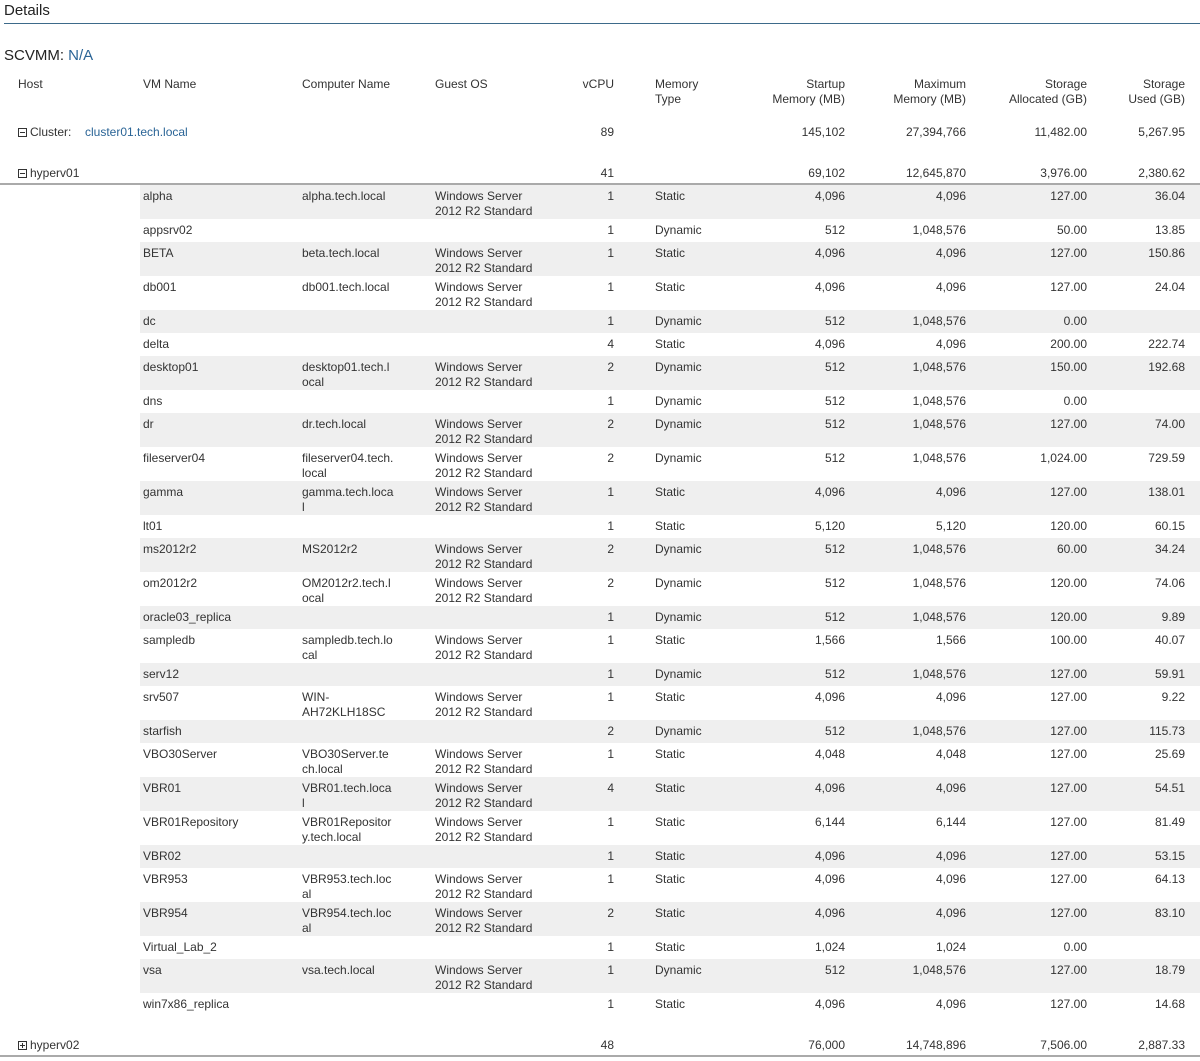 Image resolution: width=1200 pixels, height=1061 pixels. I want to click on host-storage-used: 2,380.62, so click(1161, 173).